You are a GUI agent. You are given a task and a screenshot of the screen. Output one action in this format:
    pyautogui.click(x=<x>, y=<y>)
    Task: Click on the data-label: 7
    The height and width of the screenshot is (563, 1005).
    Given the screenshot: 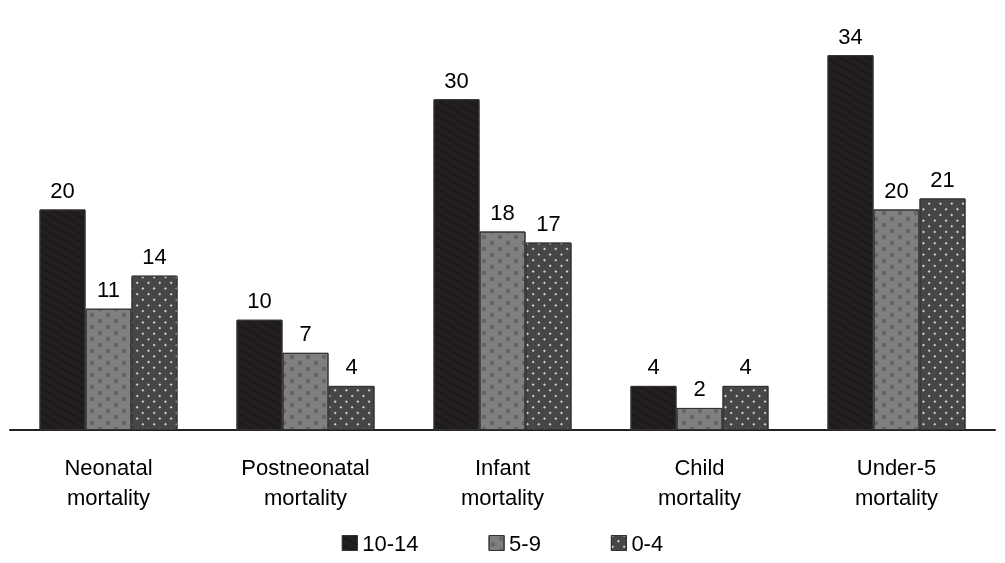 What is the action you would take?
    pyautogui.click(x=305, y=334)
    